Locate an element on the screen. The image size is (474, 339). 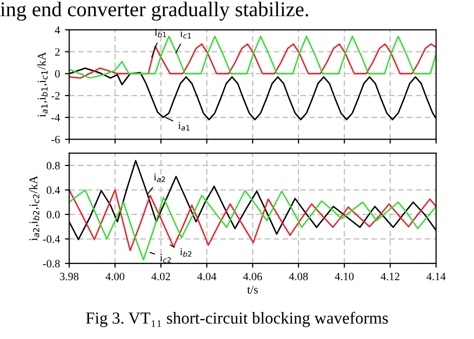
y-tick-label: -2 is located at coordinates (55, 96).